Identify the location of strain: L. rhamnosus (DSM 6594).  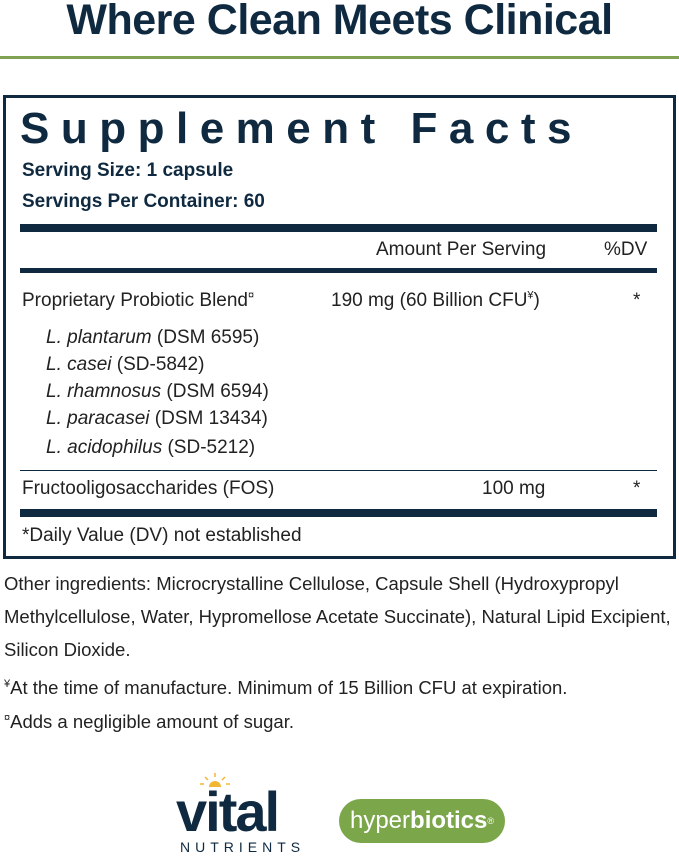
(157, 391).